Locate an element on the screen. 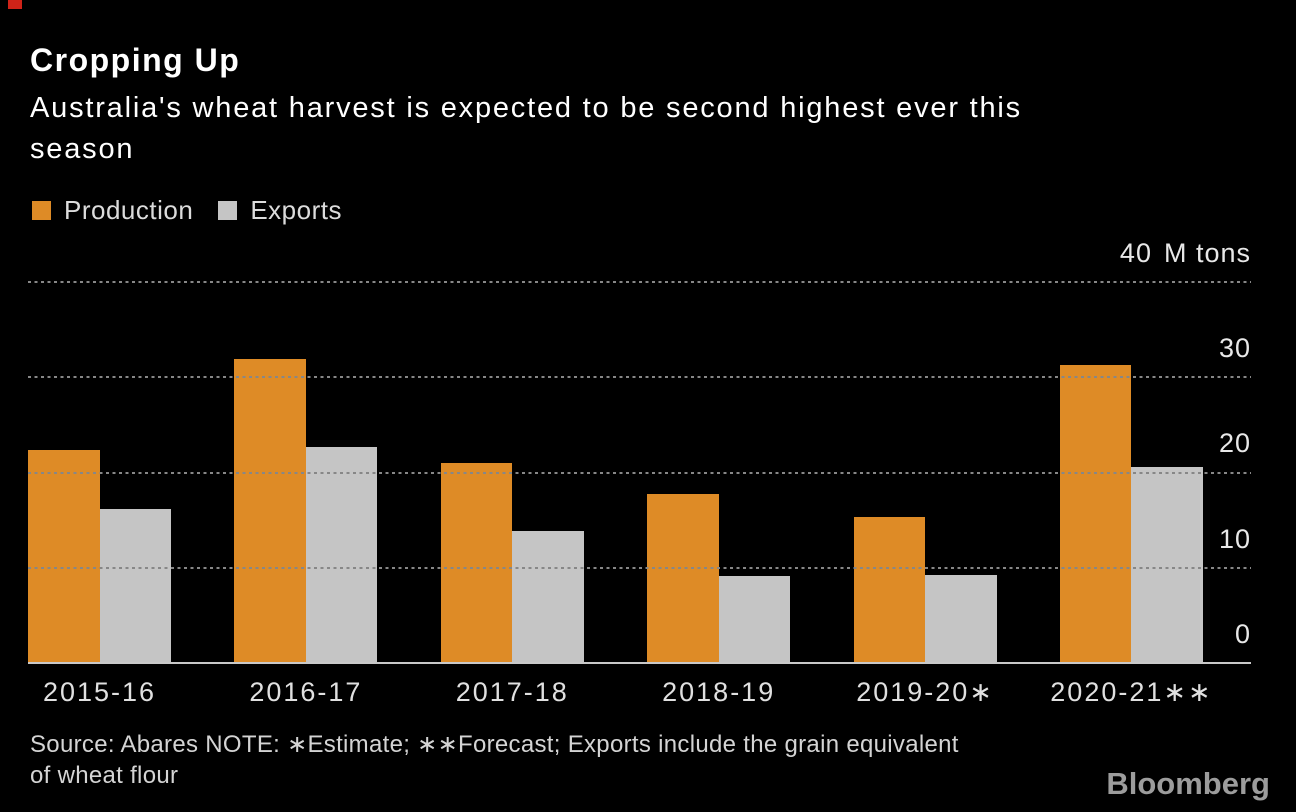 This screenshot has width=1296, height=812. legend-label-production: Production is located at coordinates (129, 210).